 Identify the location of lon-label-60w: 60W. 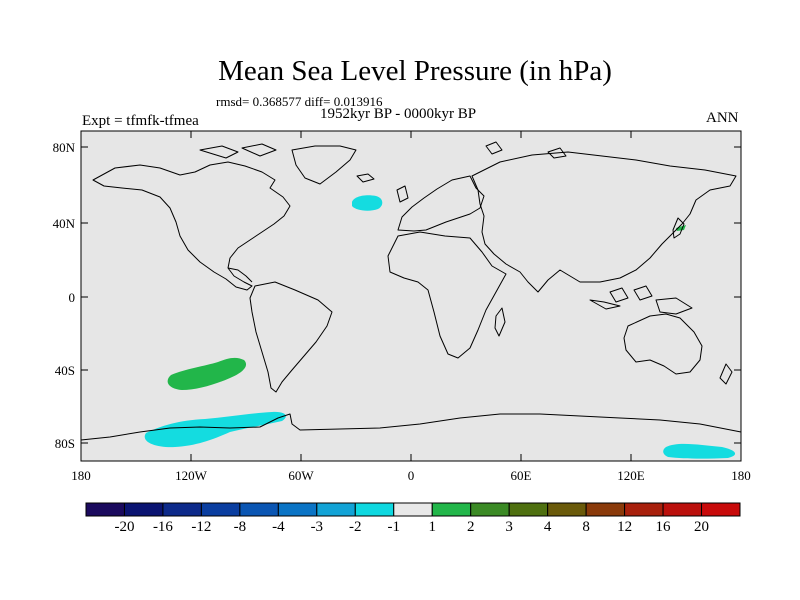
(301, 475).